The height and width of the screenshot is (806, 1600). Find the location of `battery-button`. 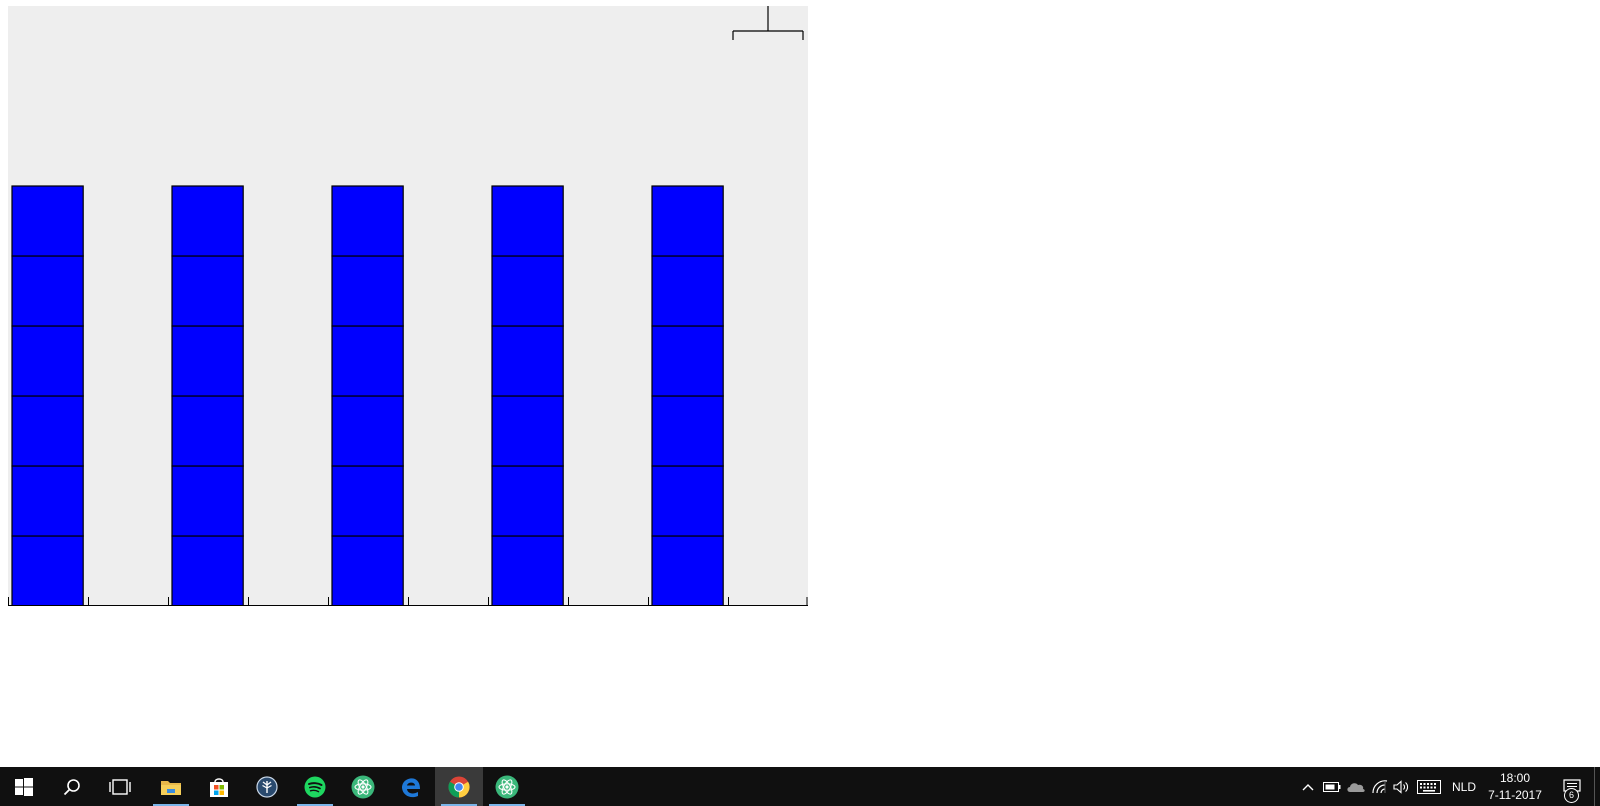

battery-button is located at coordinates (1332, 786).